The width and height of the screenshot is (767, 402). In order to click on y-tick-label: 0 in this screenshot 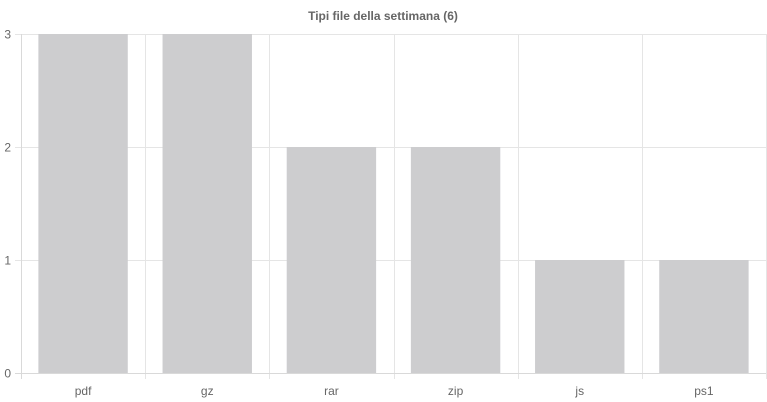, I will do `click(7, 374)`.